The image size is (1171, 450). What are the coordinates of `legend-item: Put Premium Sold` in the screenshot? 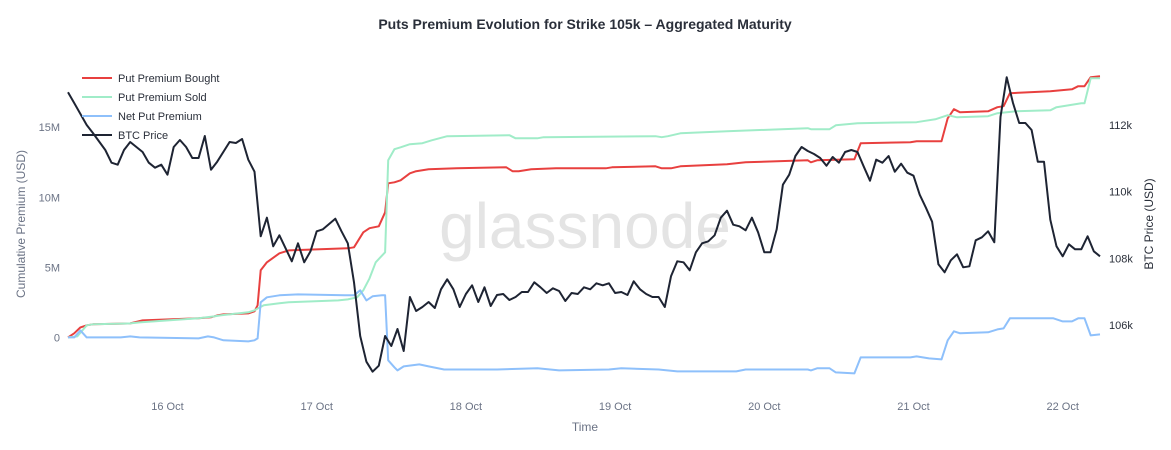 It's located at (144, 98).